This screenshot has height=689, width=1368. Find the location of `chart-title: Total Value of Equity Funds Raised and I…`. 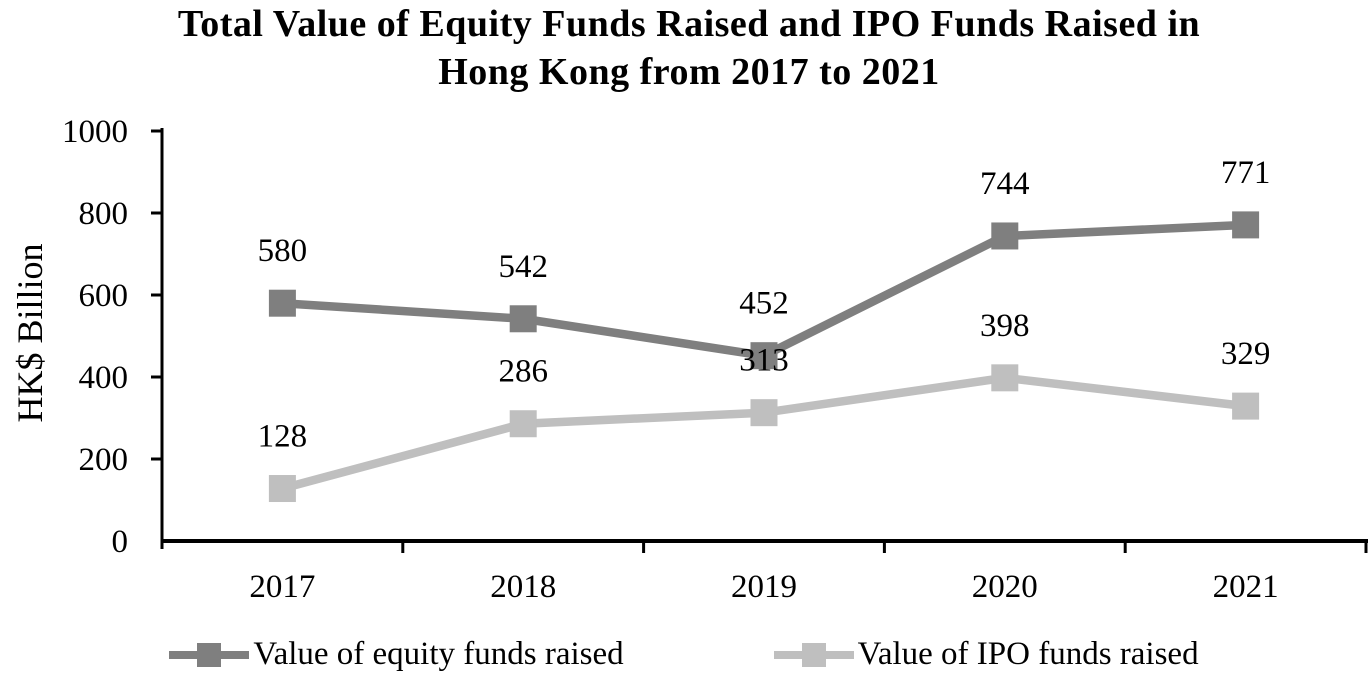

chart-title: Total Value of Equity Funds Raised and I… is located at coordinates (689, 48).